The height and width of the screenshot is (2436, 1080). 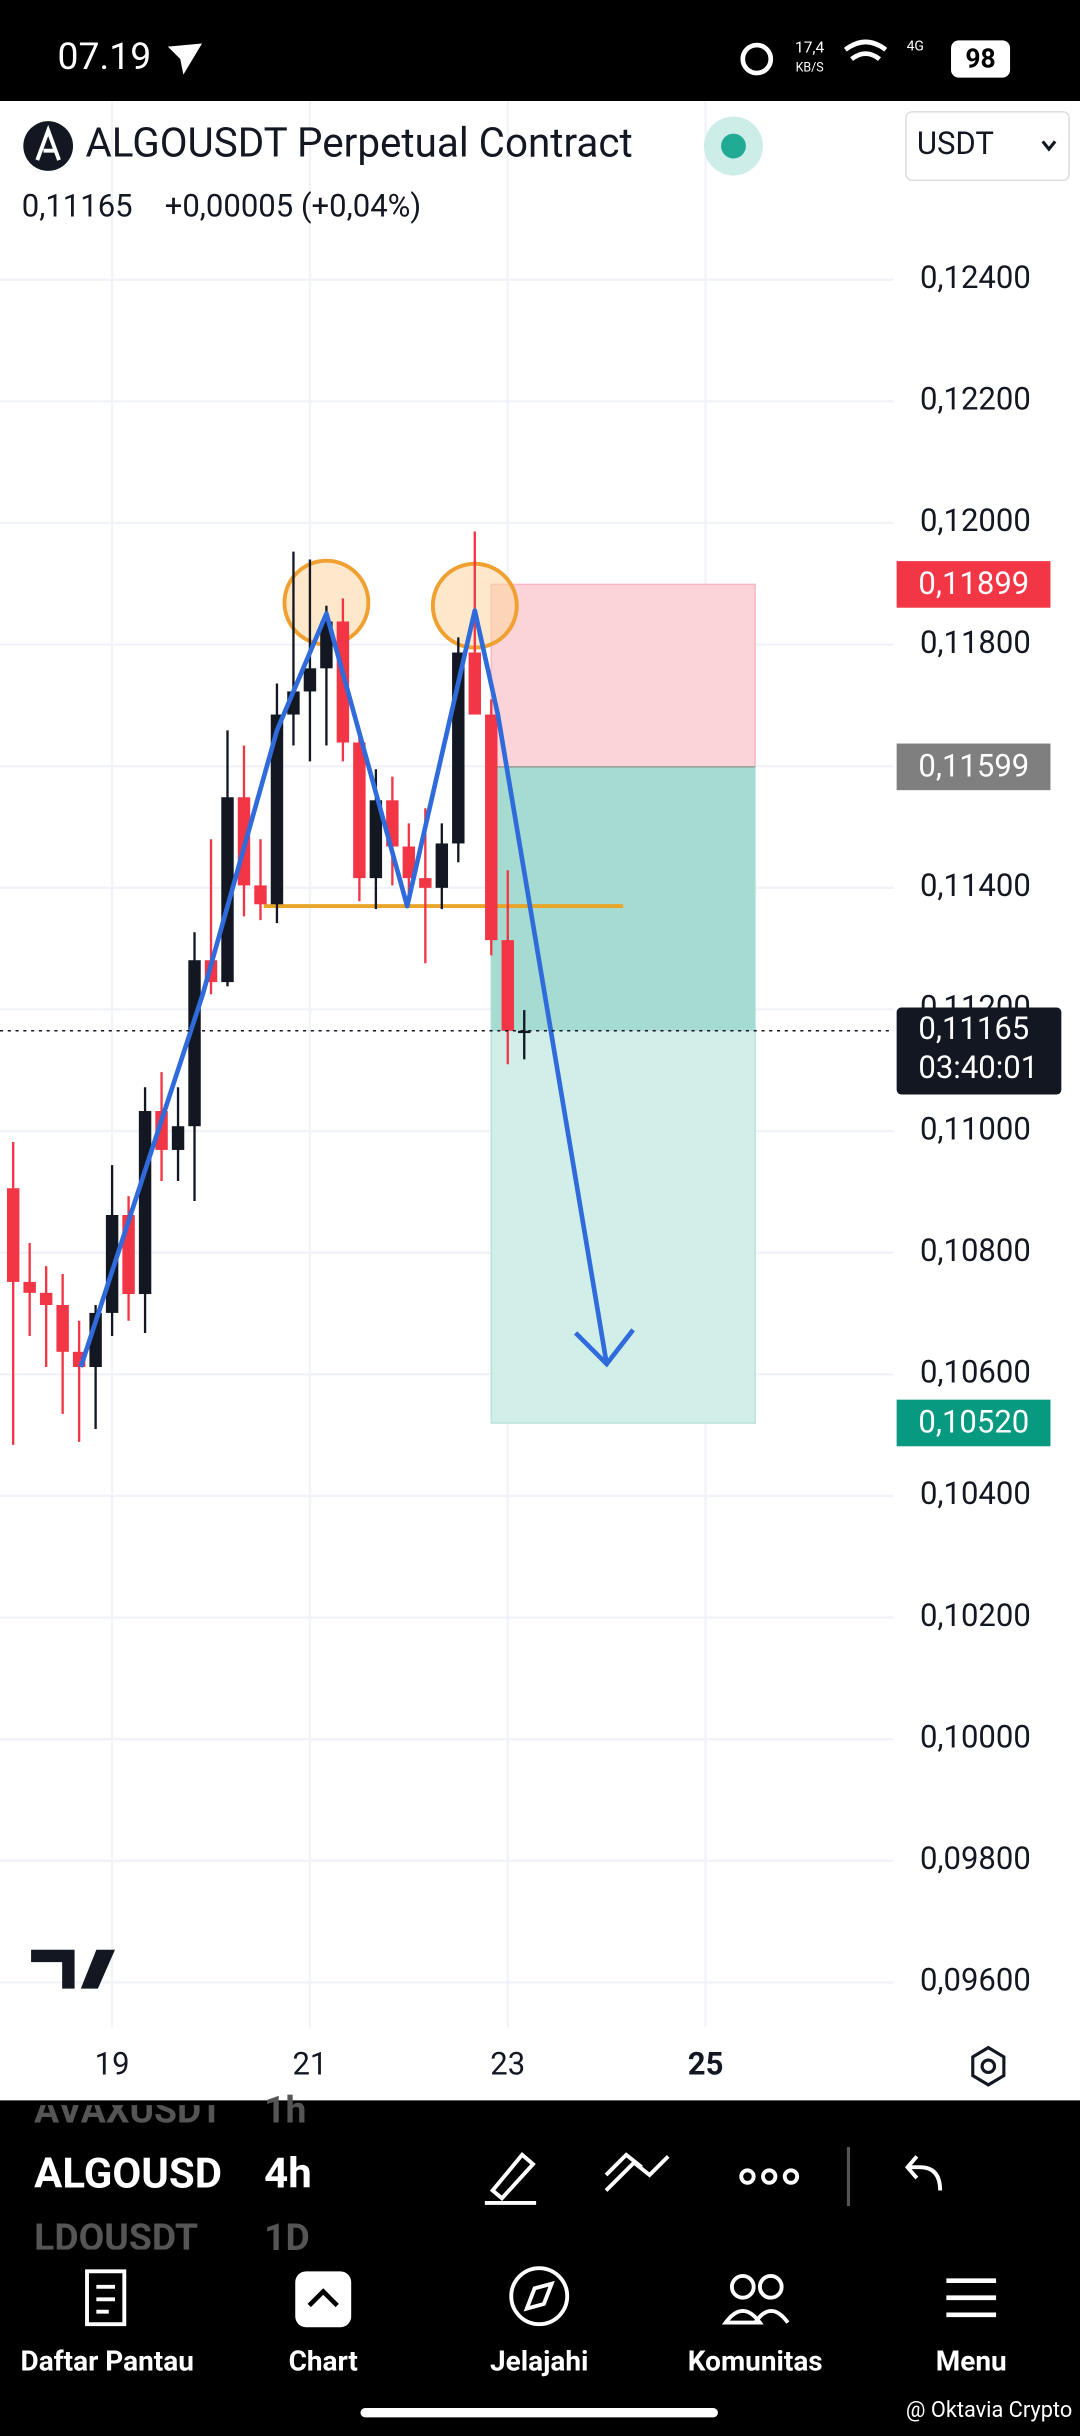 I want to click on home-indicator, so click(x=539, y=2413).